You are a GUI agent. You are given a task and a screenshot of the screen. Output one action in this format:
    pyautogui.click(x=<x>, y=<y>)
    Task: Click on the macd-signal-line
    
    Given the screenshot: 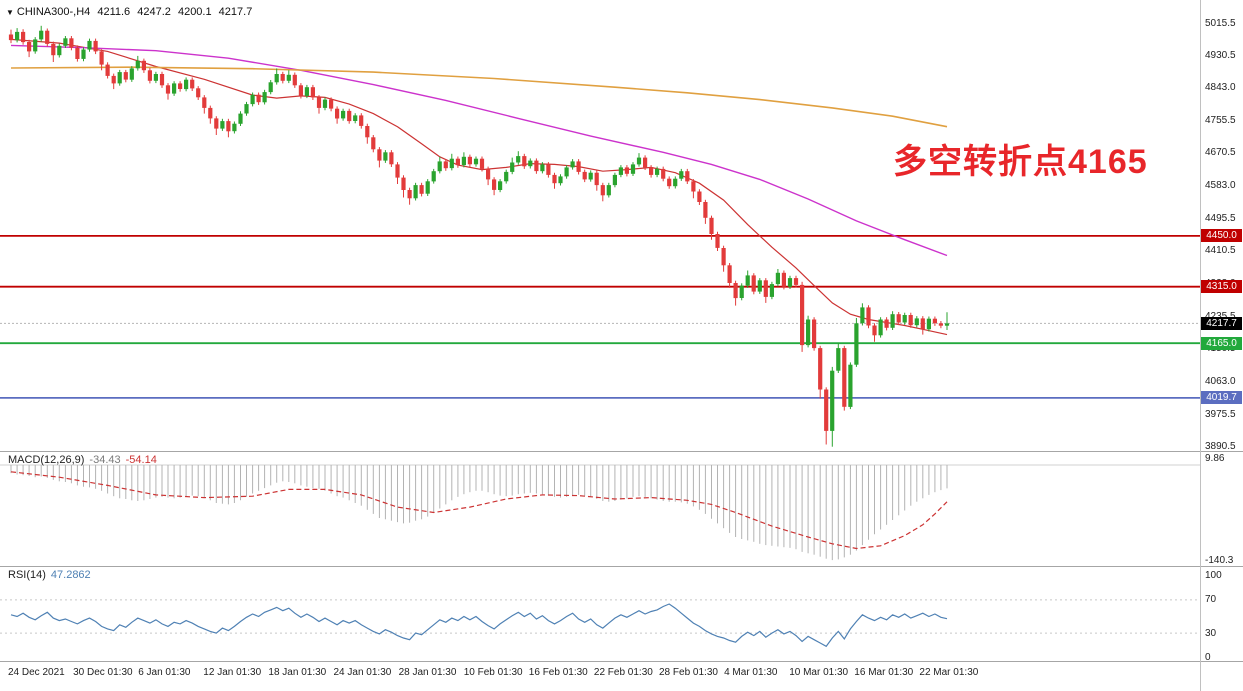 What is the action you would take?
    pyautogui.click(x=479, y=510)
    